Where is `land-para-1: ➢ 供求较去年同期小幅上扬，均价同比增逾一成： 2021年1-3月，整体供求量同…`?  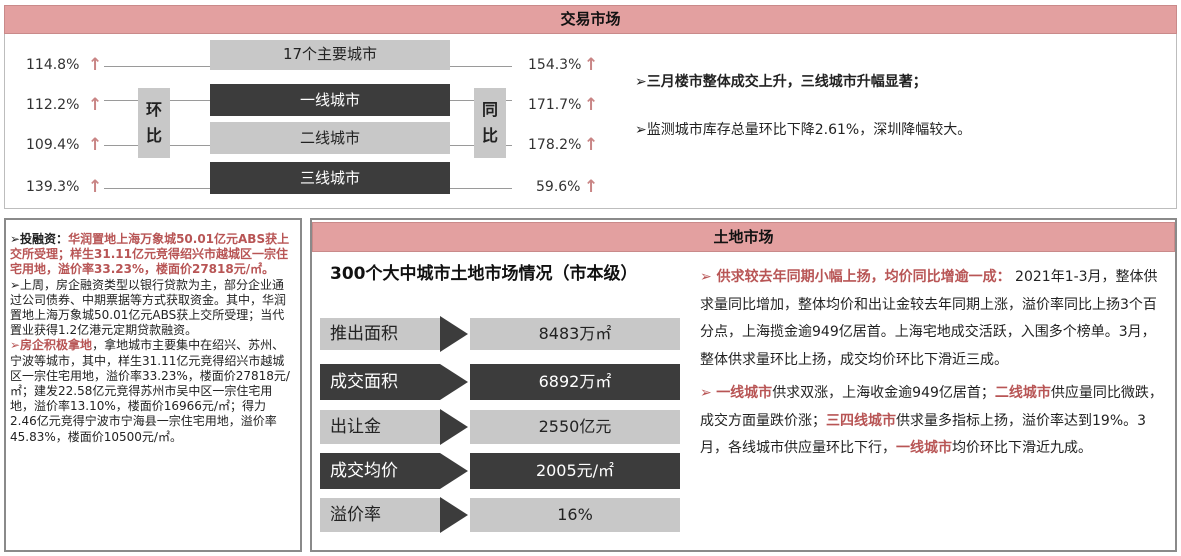
land-para-1: ➢ 供求较去年同期小幅上扬，均价同比增逾一成： 2021年1-3月，整体供求量同… is located at coordinates (934, 319).